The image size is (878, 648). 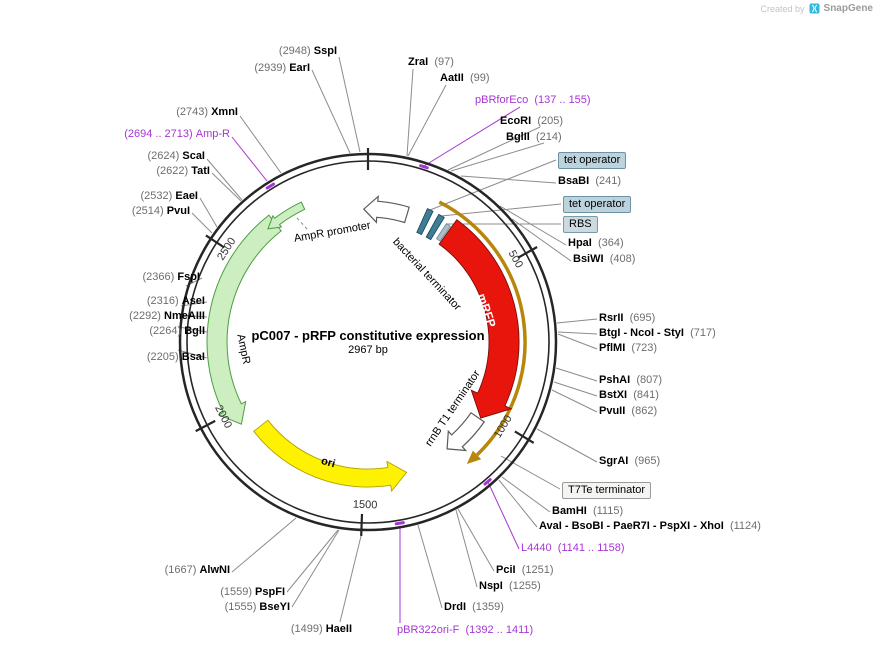 What do you see at coordinates (628, 348) in the screenshot?
I see `site-label-pflmi: PflMI (723)` at bounding box center [628, 348].